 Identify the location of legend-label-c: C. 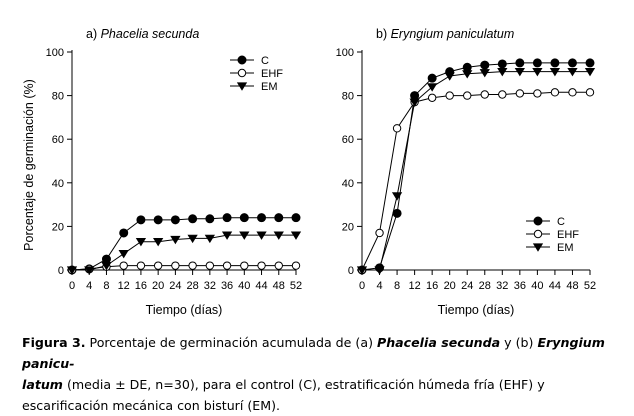
(561, 222).